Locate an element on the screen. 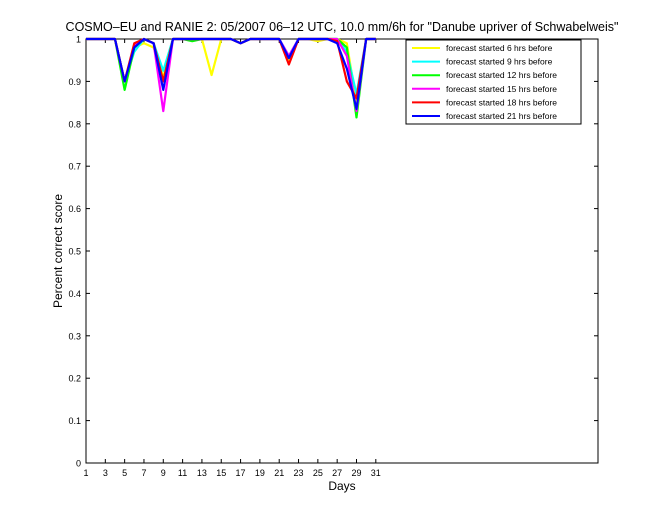 Image resolution: width=660 pixels, height=520 pixels. x-tick-label: 5 is located at coordinates (124, 473).